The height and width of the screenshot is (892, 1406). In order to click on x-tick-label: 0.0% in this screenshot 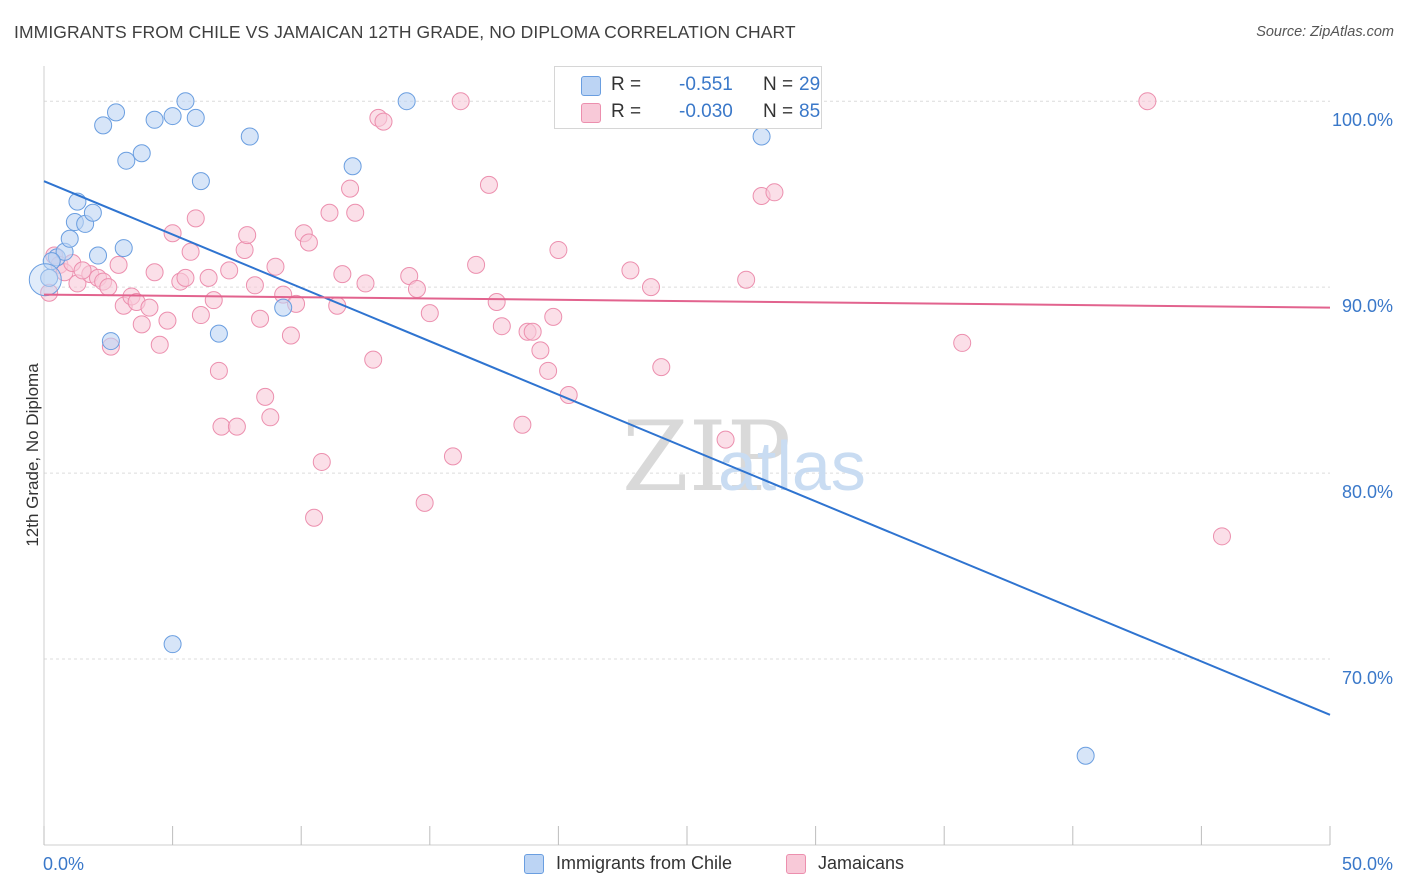, I will do `click(63, 864)`.